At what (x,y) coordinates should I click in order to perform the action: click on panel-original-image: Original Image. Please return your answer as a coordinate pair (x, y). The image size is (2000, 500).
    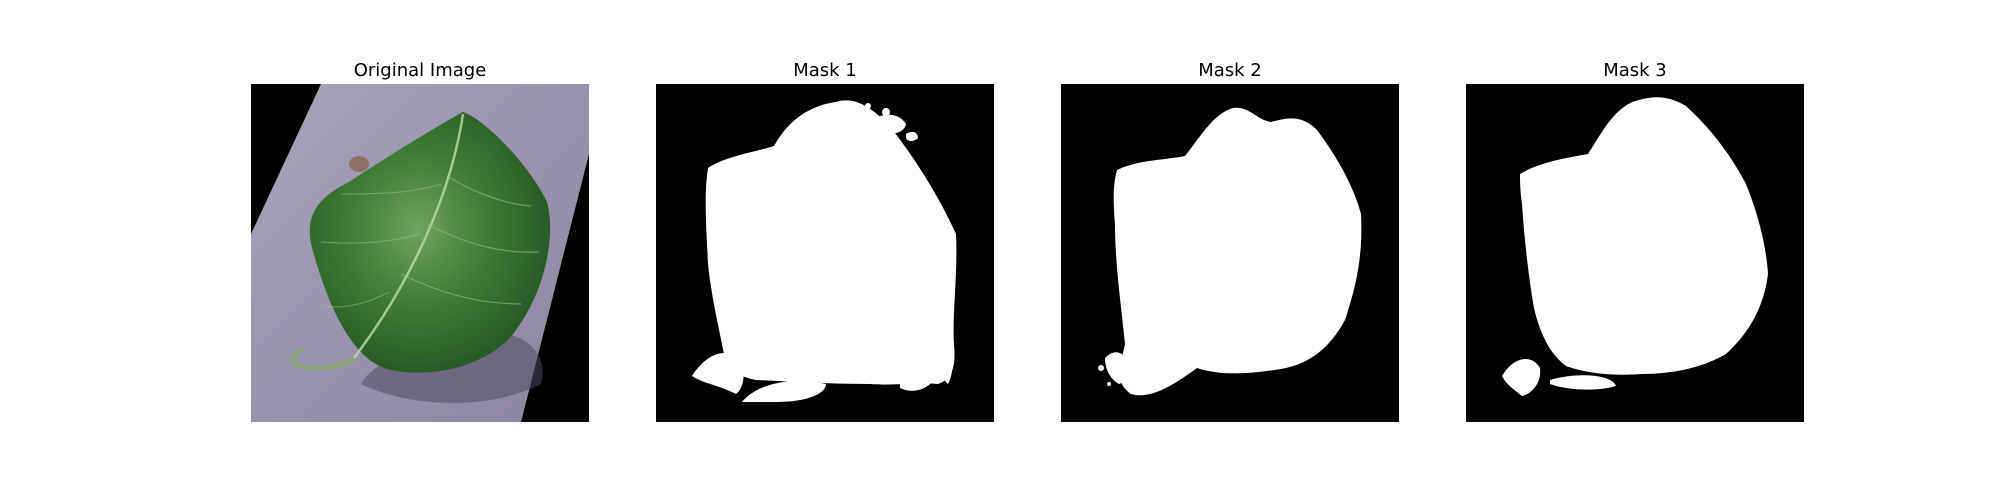
    Looking at the image, I should click on (420, 240).